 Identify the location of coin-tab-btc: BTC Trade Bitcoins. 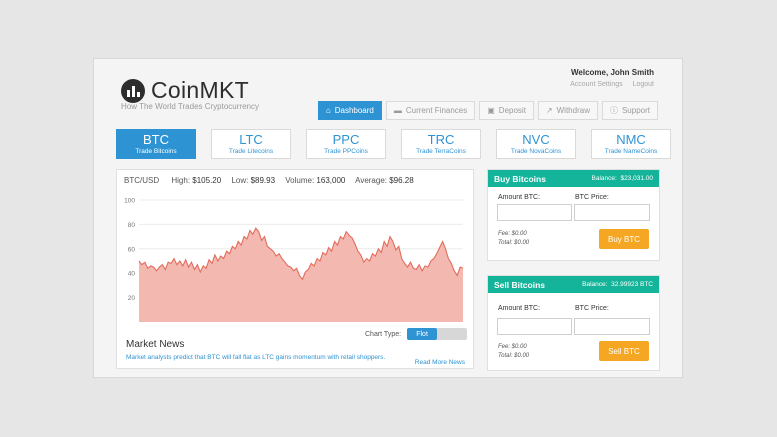
(156, 144).